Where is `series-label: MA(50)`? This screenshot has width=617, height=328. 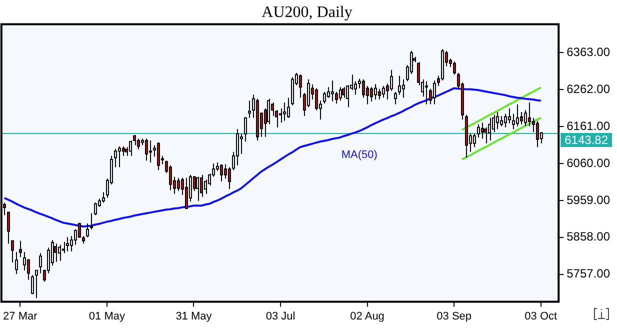 series-label: MA(50) is located at coordinates (359, 155).